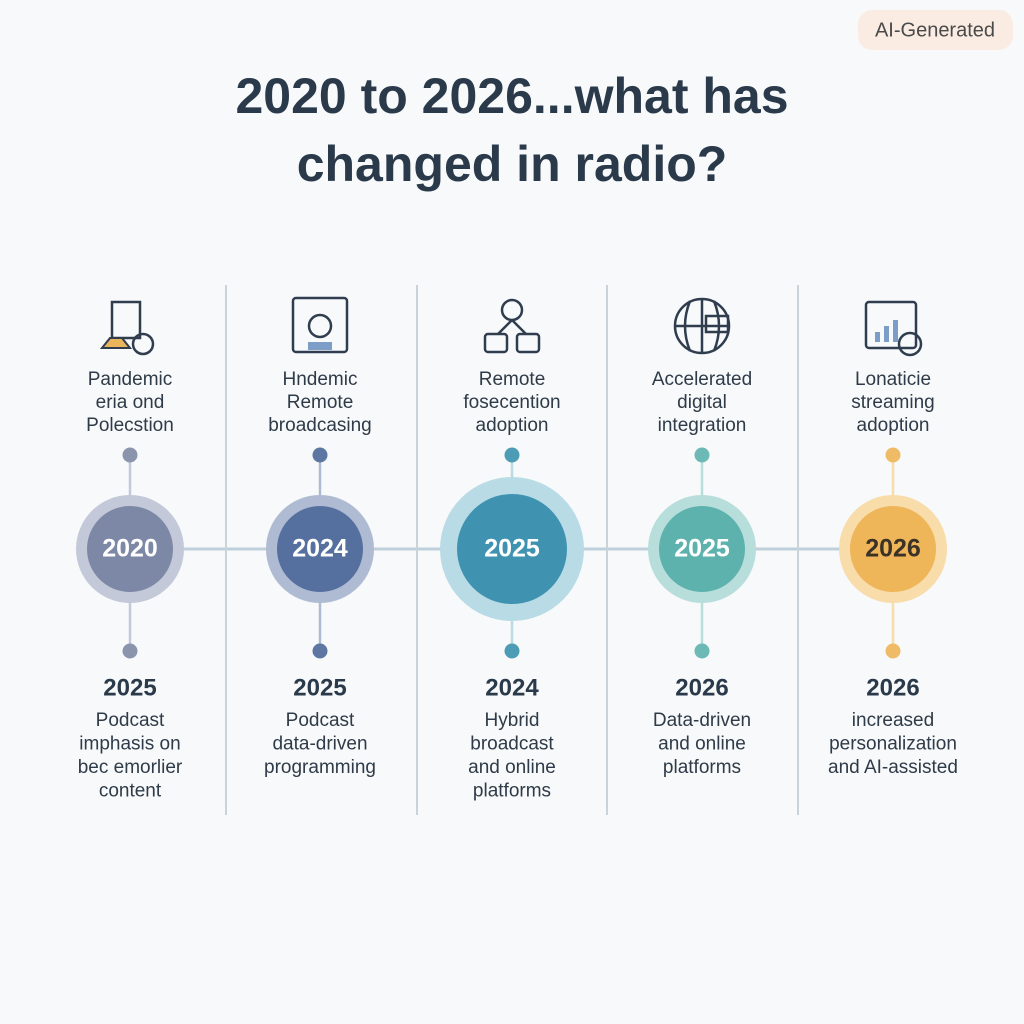  Describe the element at coordinates (511, 96) in the screenshot. I see `title: 2020 to 2026...what has` at that location.